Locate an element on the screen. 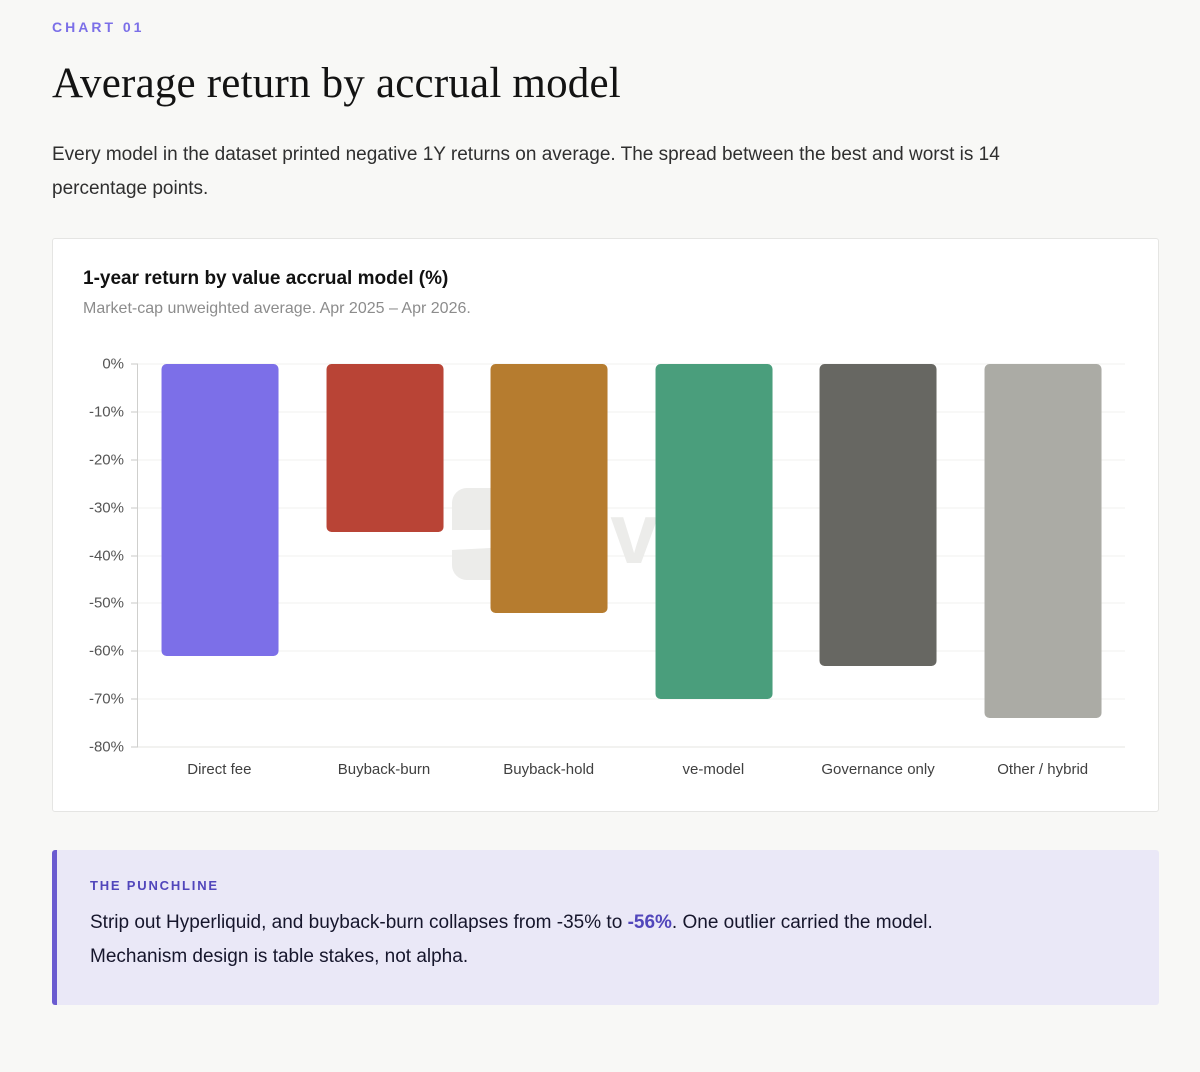 The image size is (1200, 1072). punchline-highlight: -56% is located at coordinates (649, 922).